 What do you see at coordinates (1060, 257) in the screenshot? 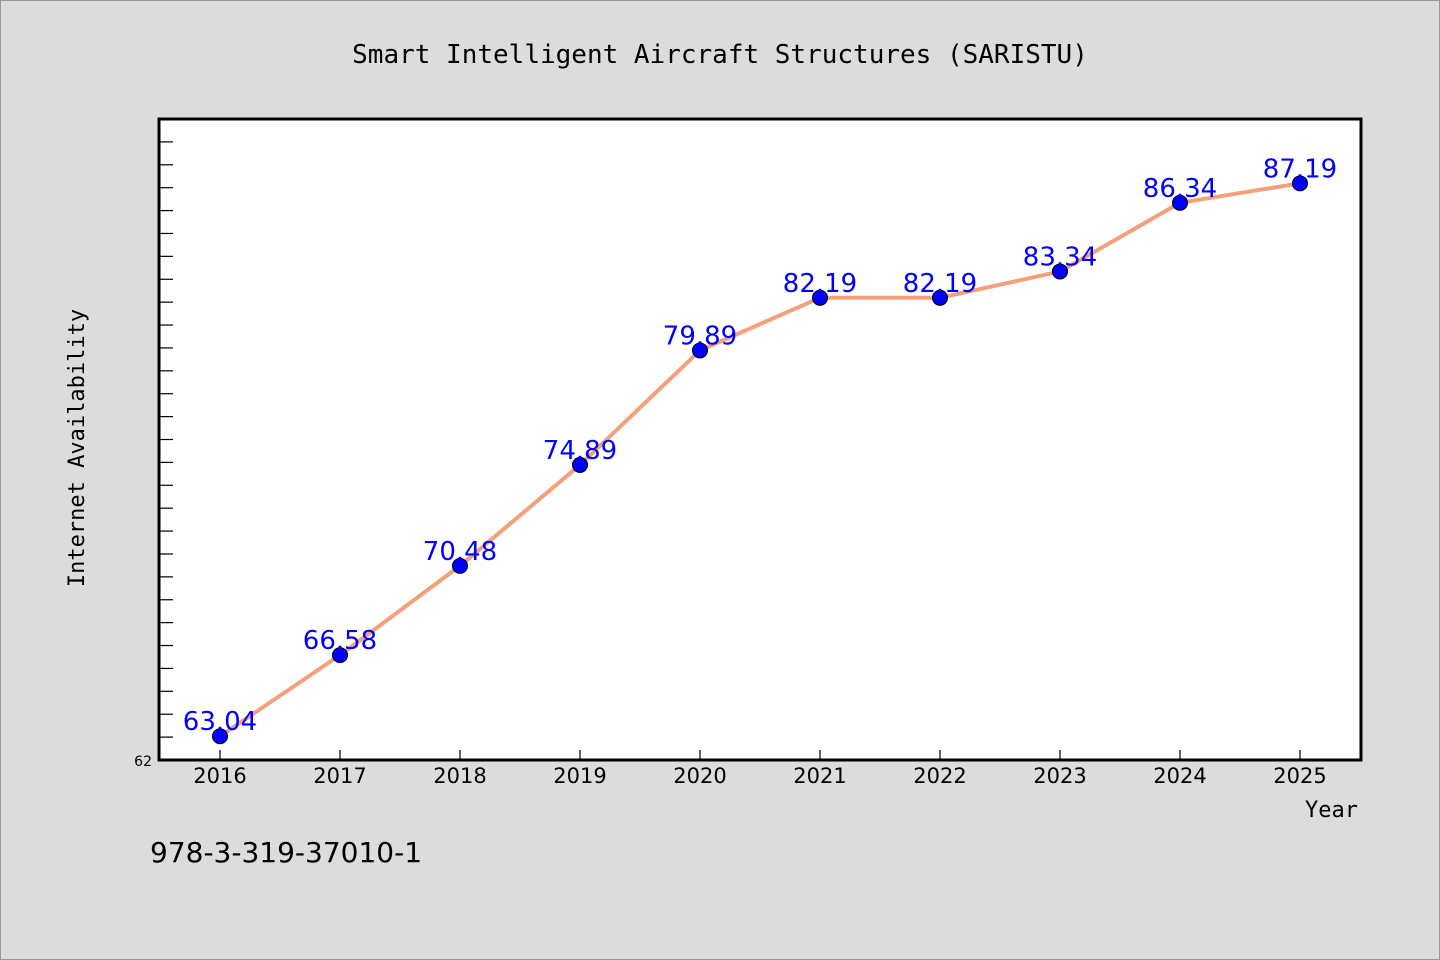
I see `data-label: 83.34` at bounding box center [1060, 257].